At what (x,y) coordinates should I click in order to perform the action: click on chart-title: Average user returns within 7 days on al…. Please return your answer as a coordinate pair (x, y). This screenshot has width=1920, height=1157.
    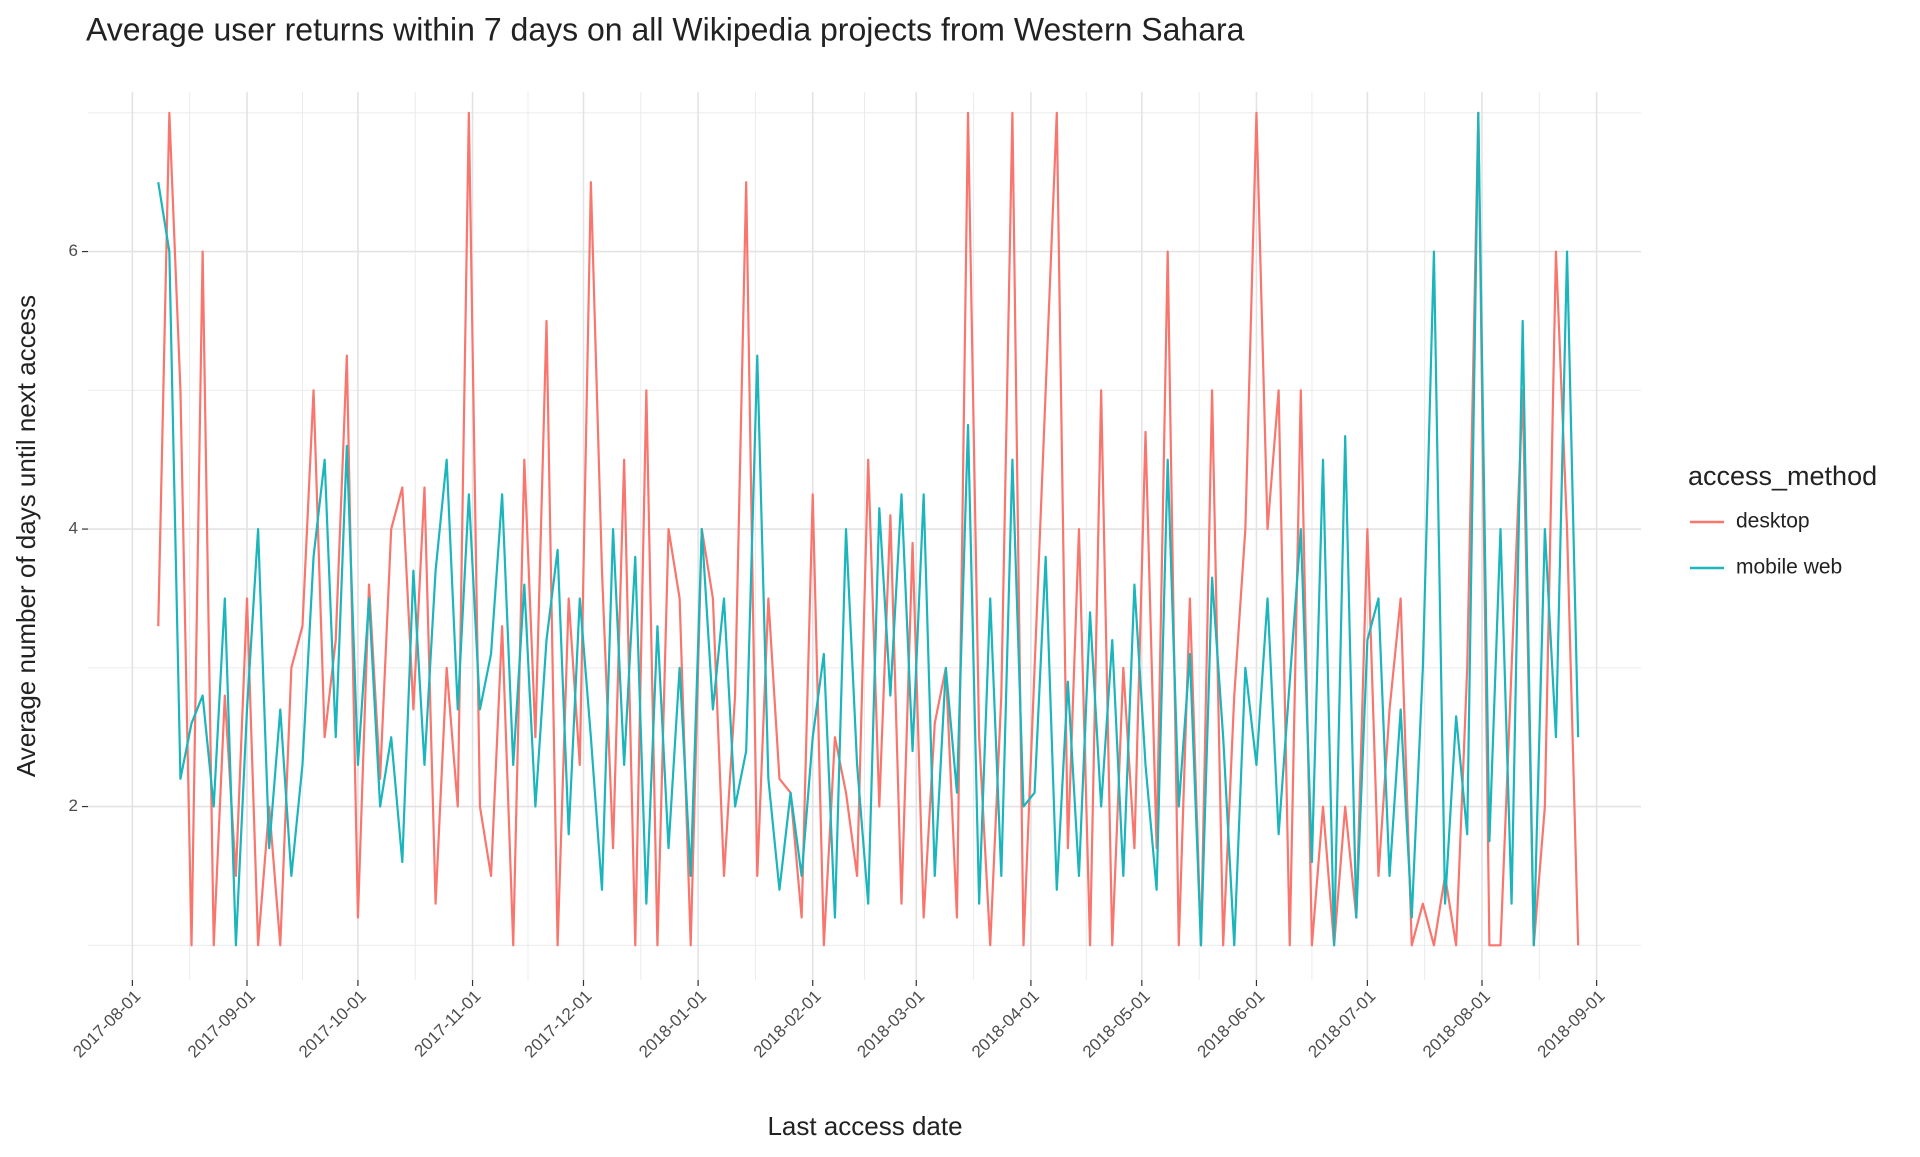
    Looking at the image, I should click on (665, 29).